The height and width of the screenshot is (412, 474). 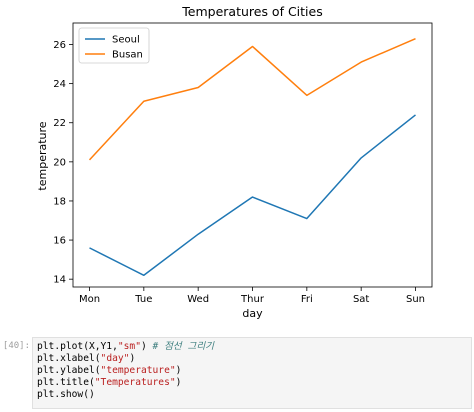 What do you see at coordinates (59, 201) in the screenshot?
I see `y-tick-label: 18` at bounding box center [59, 201].